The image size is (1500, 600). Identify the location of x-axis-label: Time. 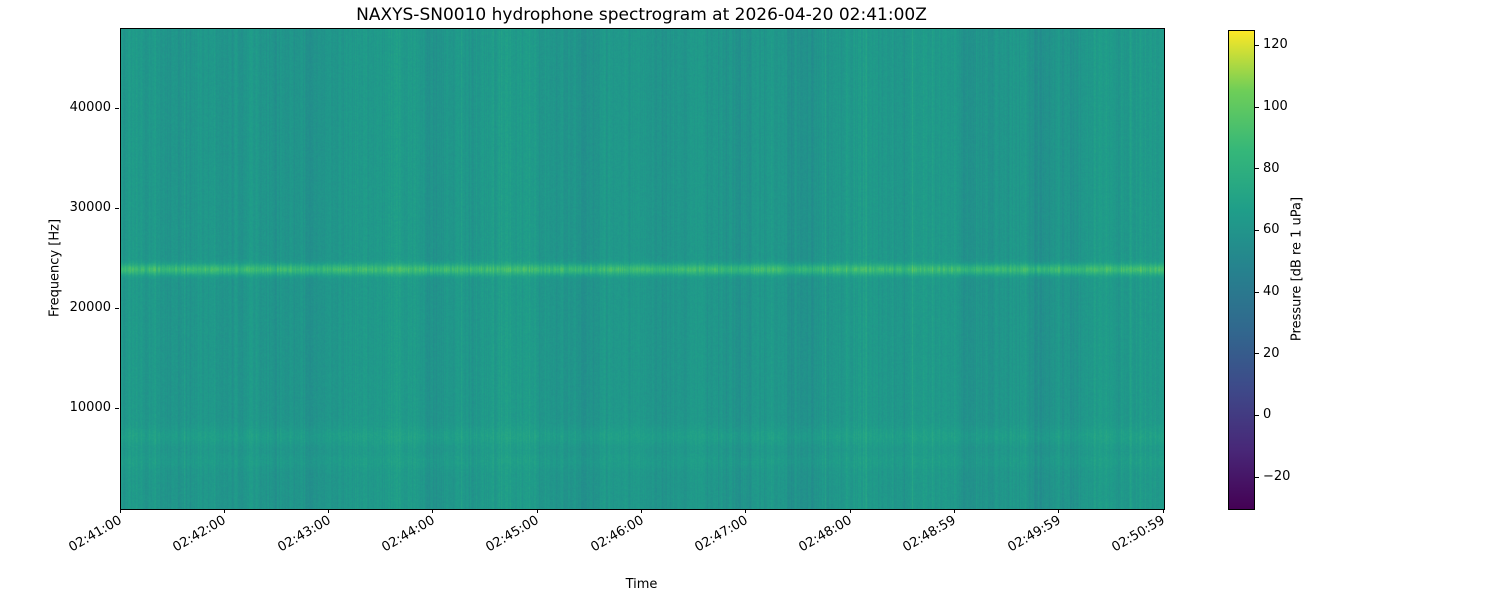
(641, 584).